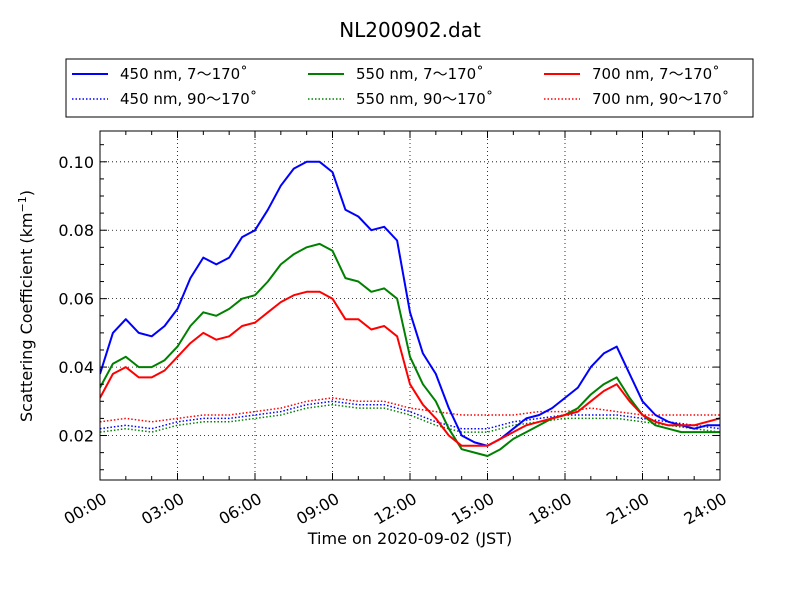  I want to click on legend-label: 550 nm, 90～170˚, so click(424, 99).